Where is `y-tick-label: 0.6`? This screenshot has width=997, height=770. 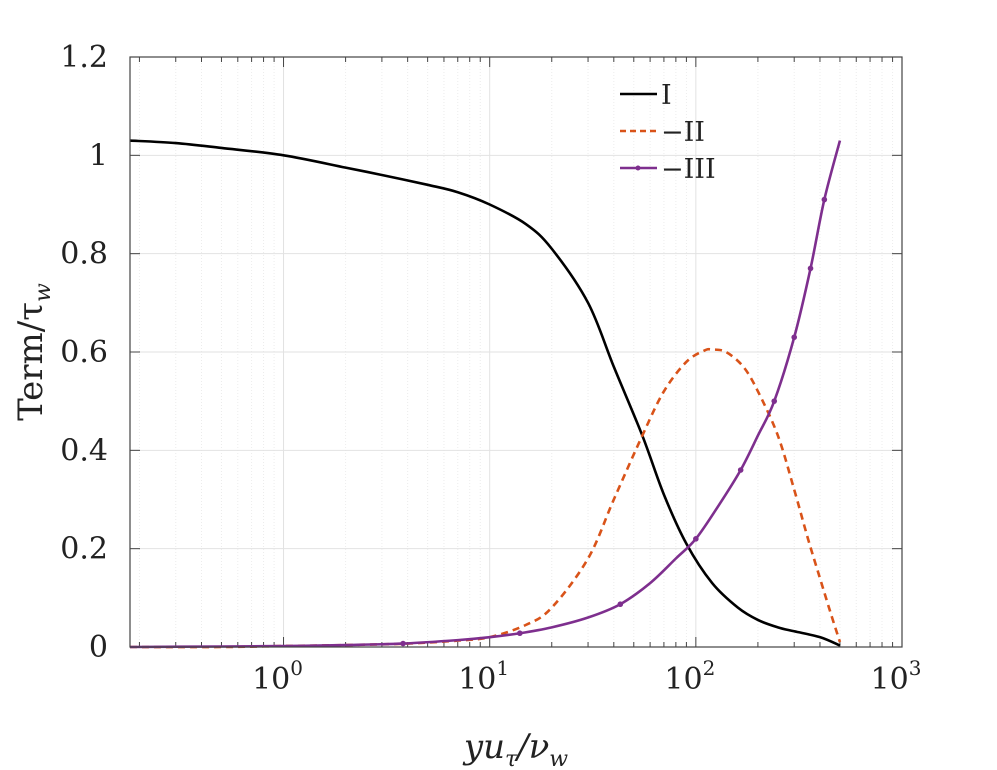 y-tick-label: 0.6 is located at coordinates (84, 352).